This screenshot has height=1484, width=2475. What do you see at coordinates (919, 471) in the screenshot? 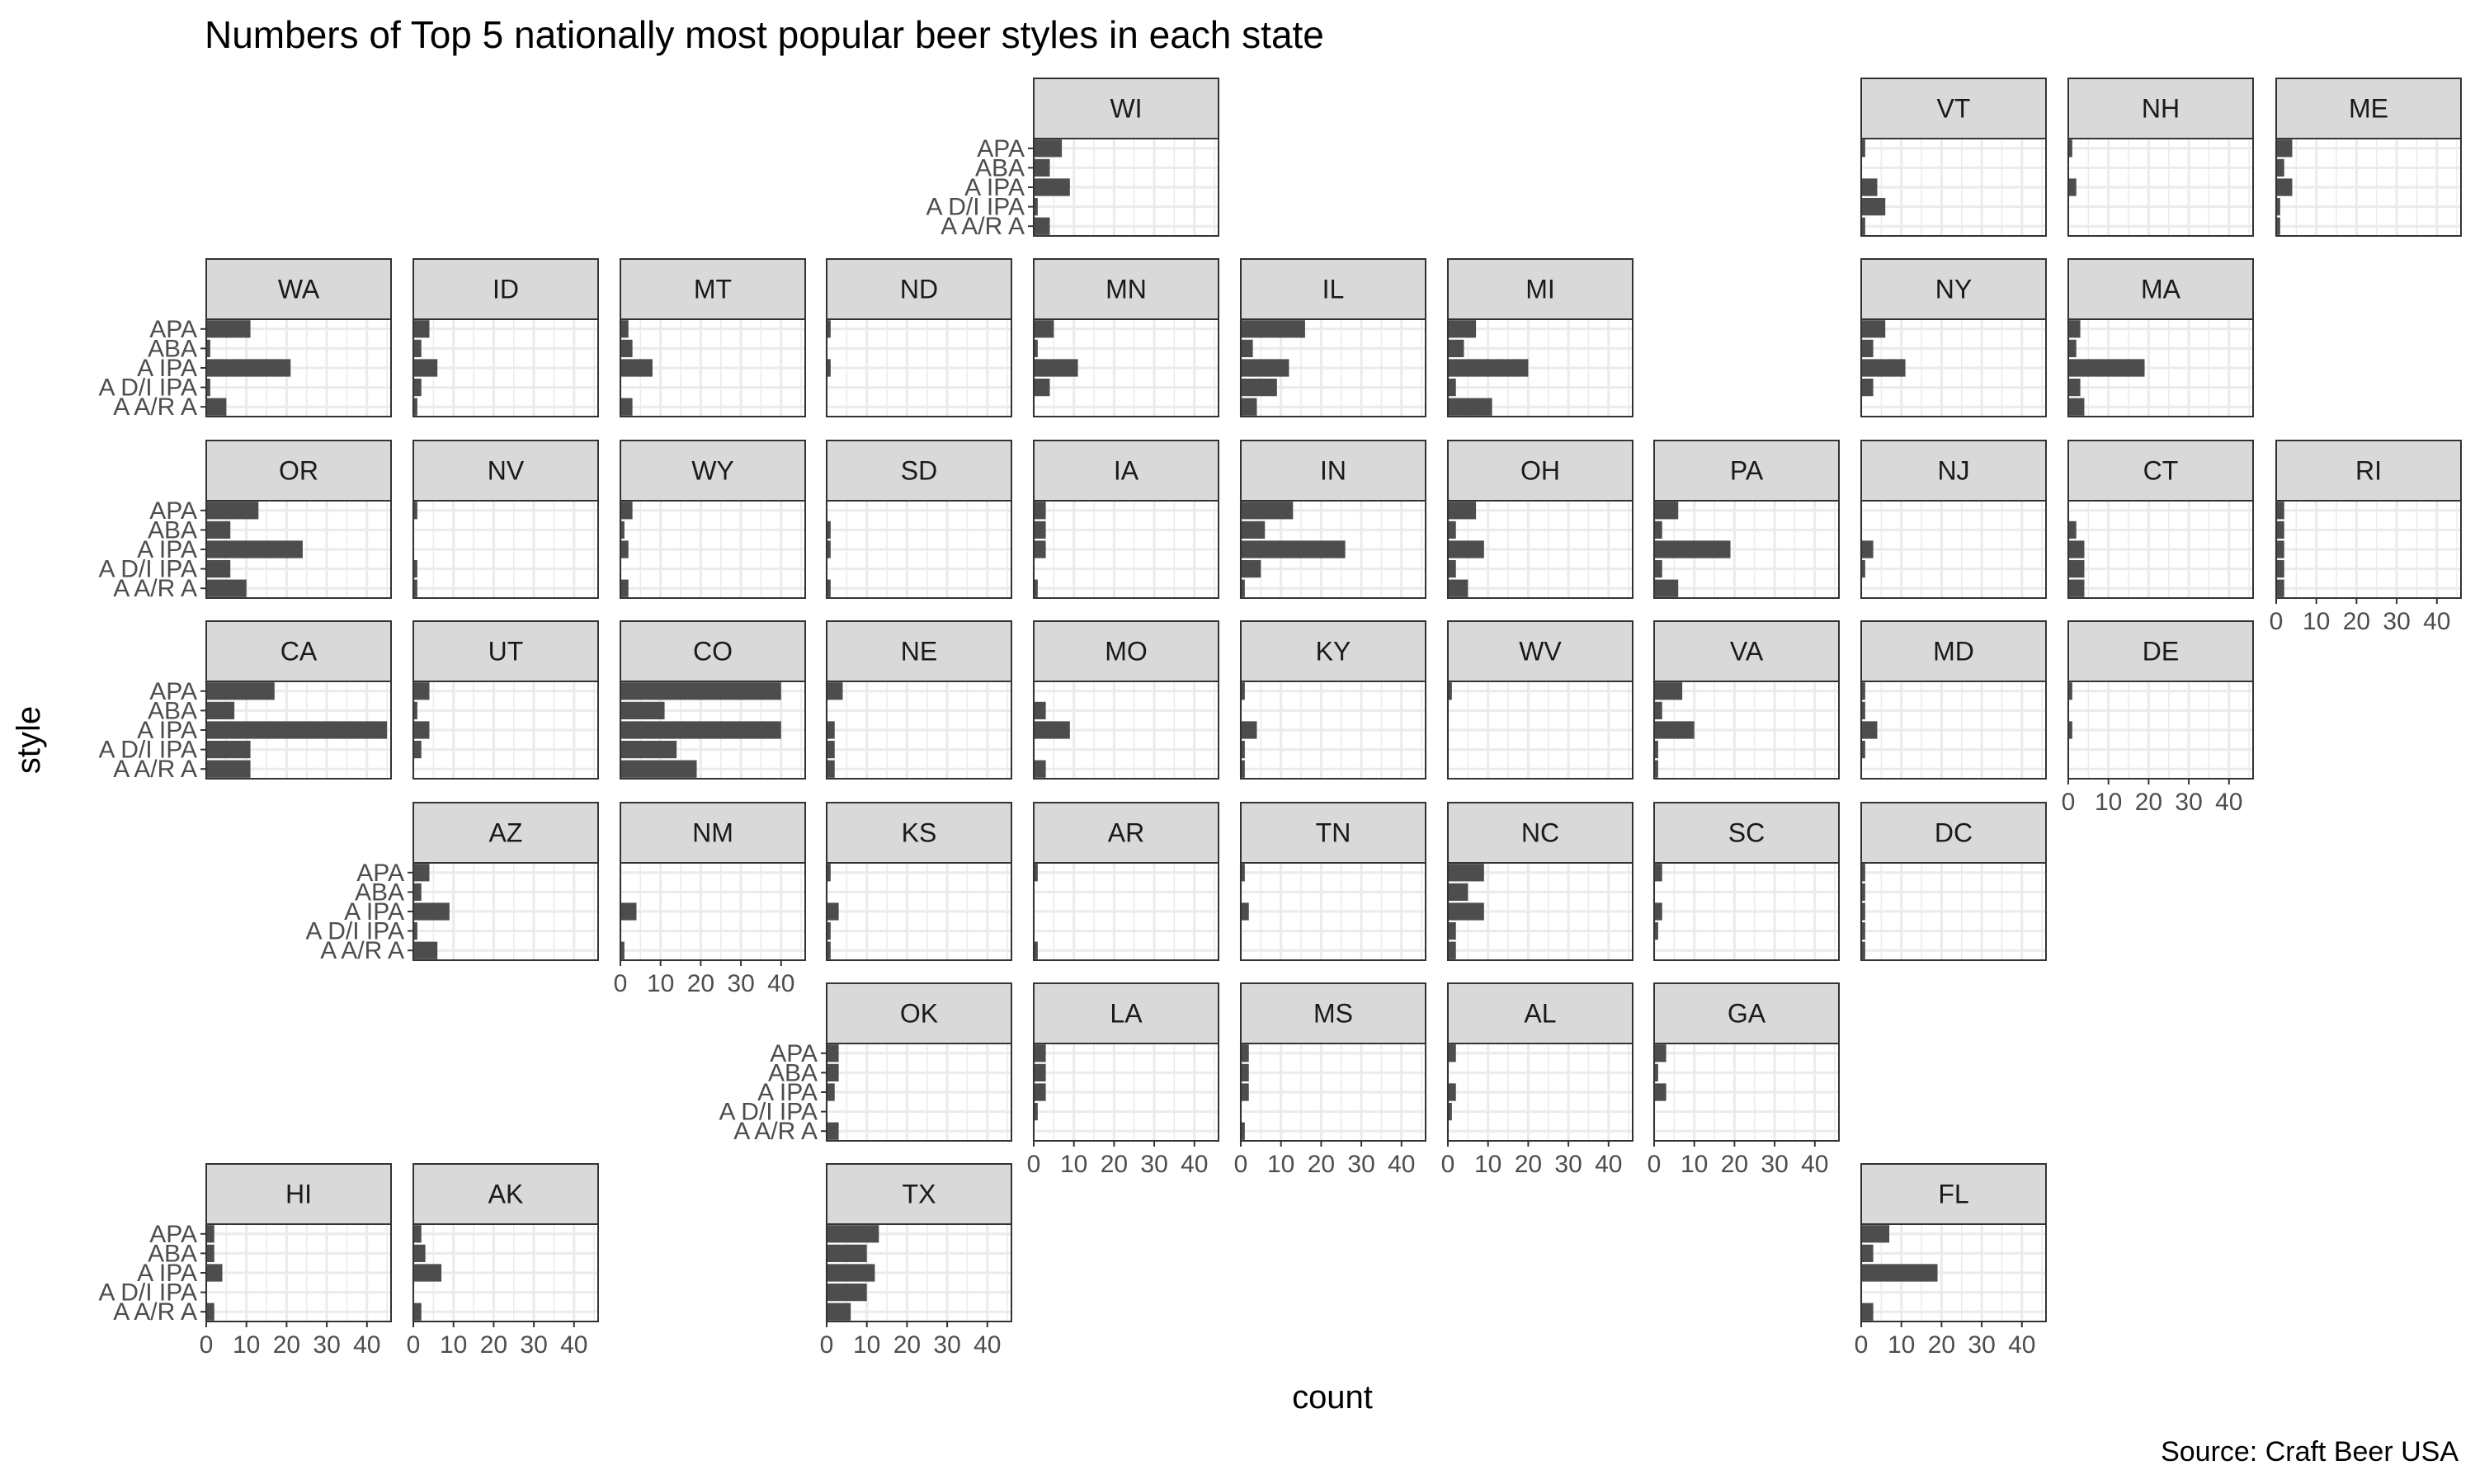
I see `facet-strip-label: SD` at bounding box center [919, 471].